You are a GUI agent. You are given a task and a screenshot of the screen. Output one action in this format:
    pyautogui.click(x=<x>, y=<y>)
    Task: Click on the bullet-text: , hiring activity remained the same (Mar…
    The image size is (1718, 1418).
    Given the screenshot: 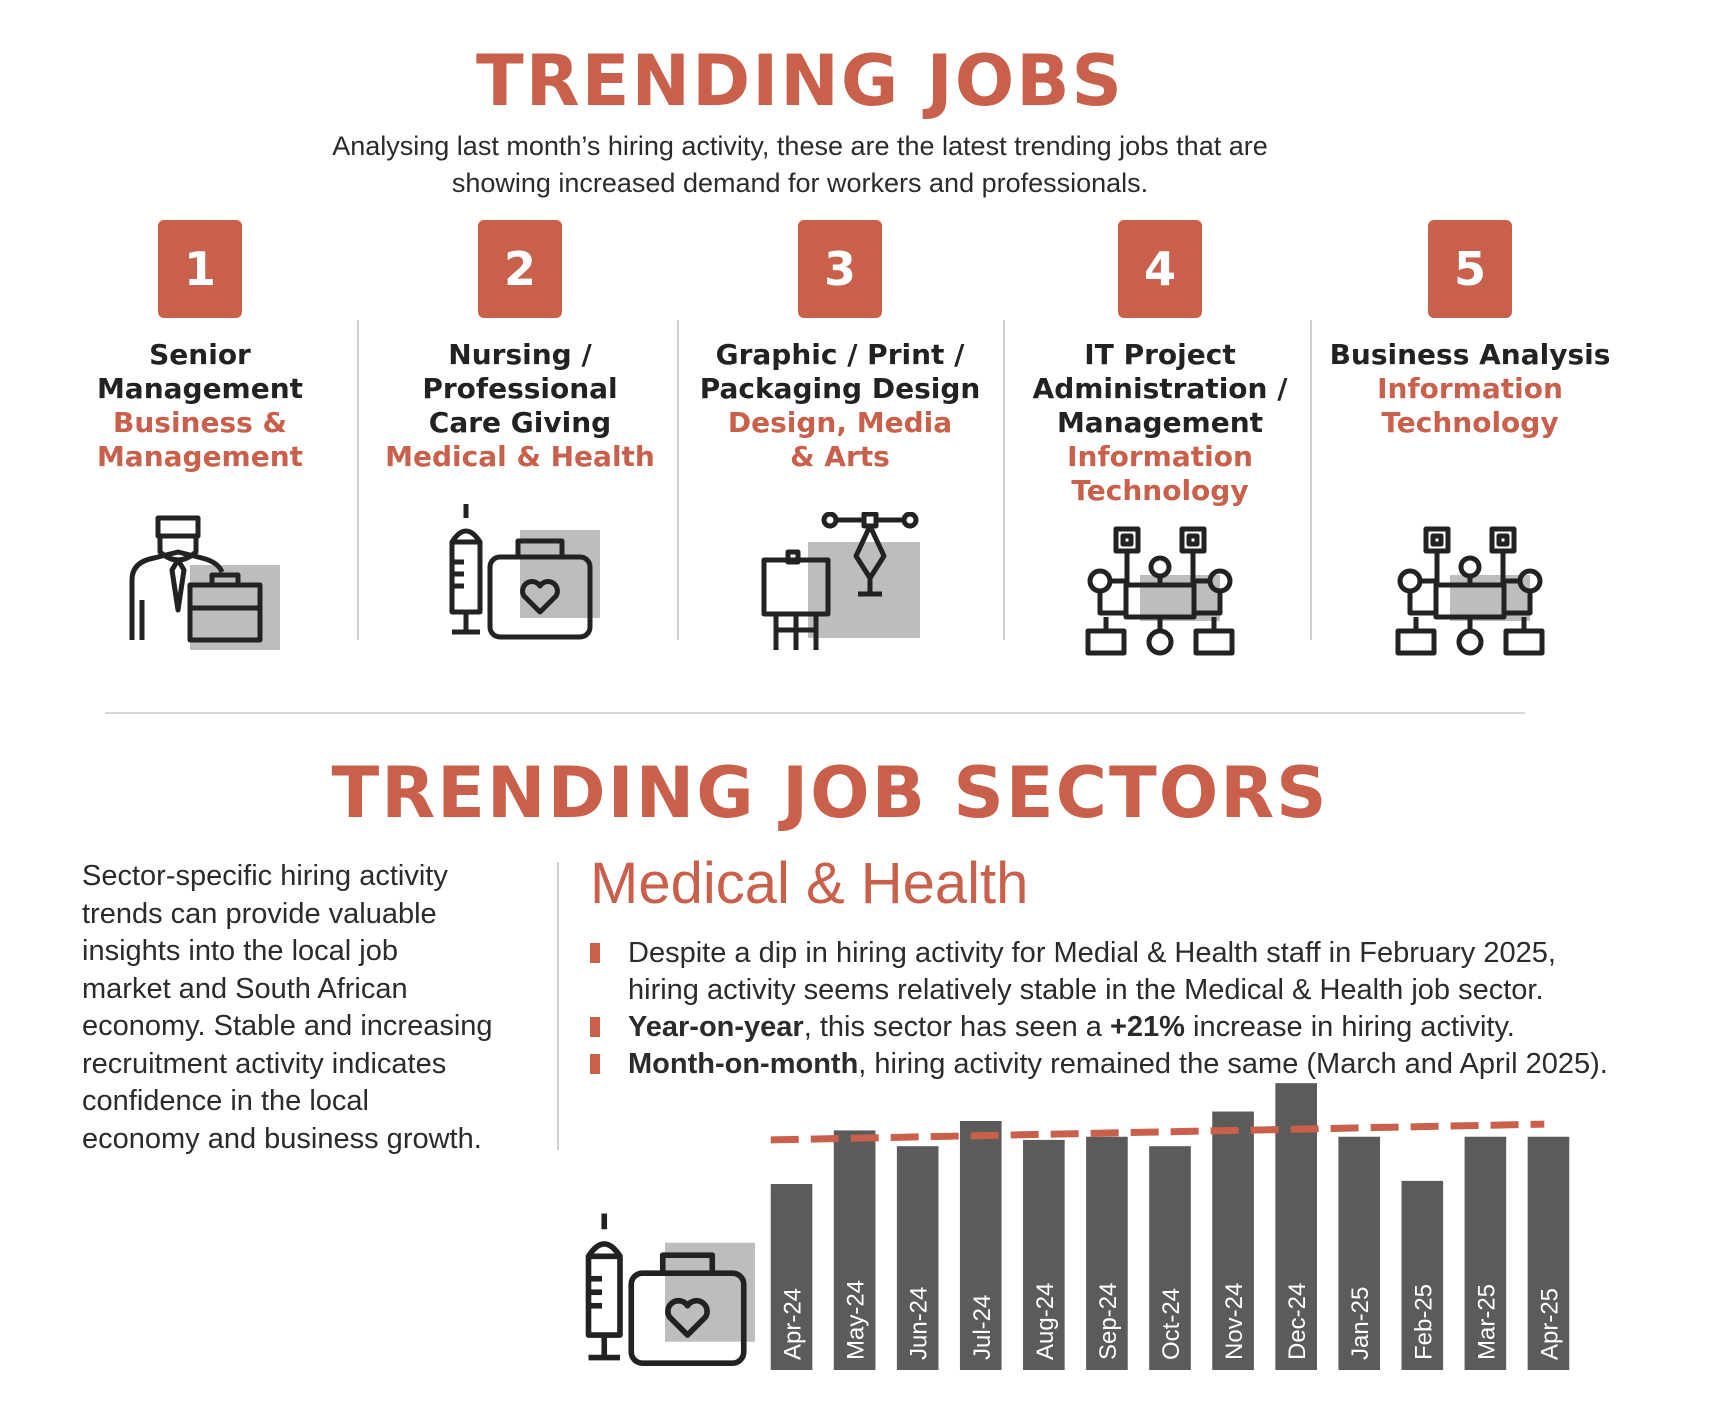 What is the action you would take?
    pyautogui.click(x=1233, y=1064)
    